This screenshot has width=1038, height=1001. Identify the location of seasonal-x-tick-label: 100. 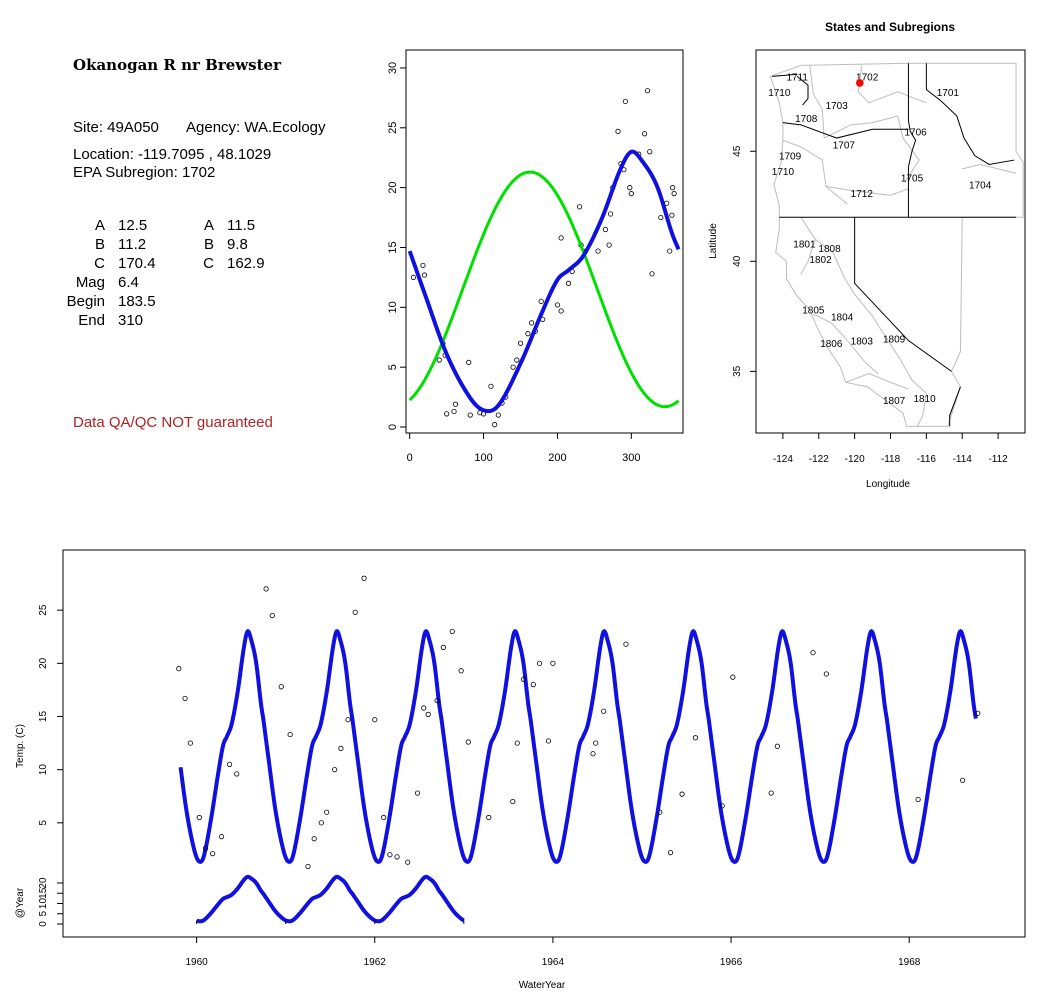
(483, 458).